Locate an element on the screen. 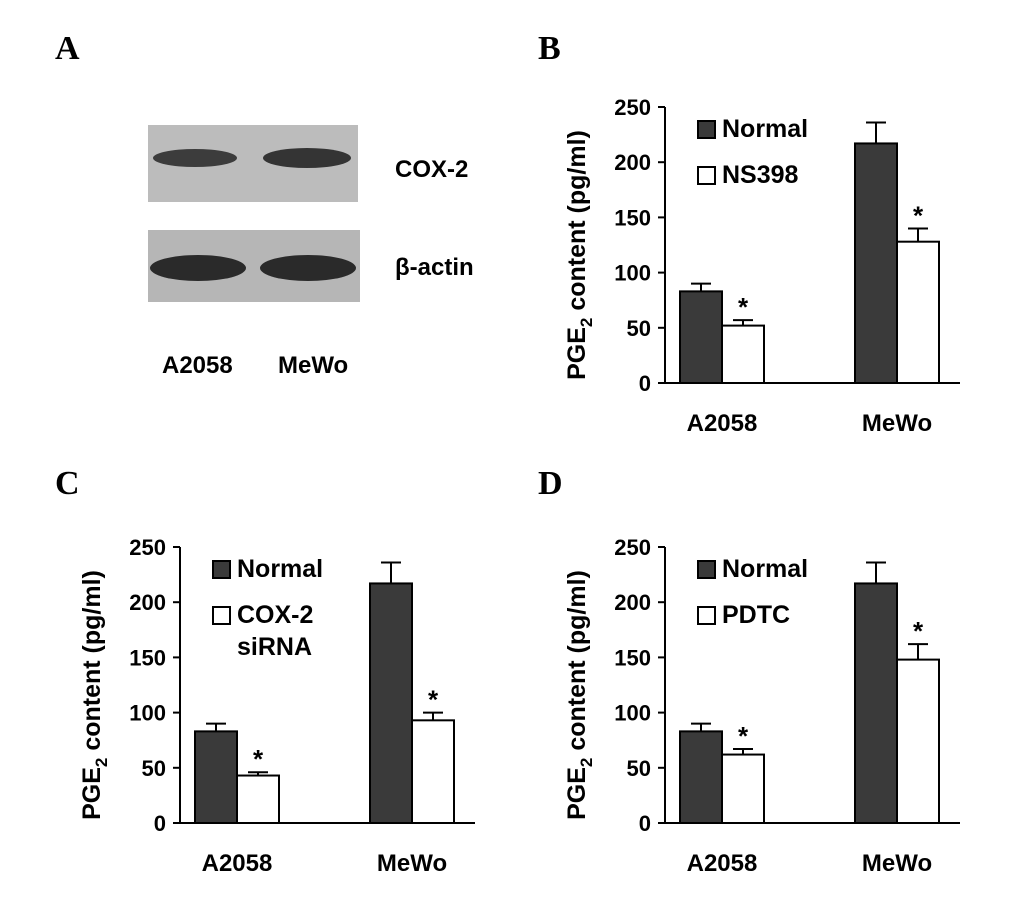 Image resolution: width=1033 pixels, height=900 pixels. bar-cox-2-sirna-a2058 is located at coordinates (258, 799).